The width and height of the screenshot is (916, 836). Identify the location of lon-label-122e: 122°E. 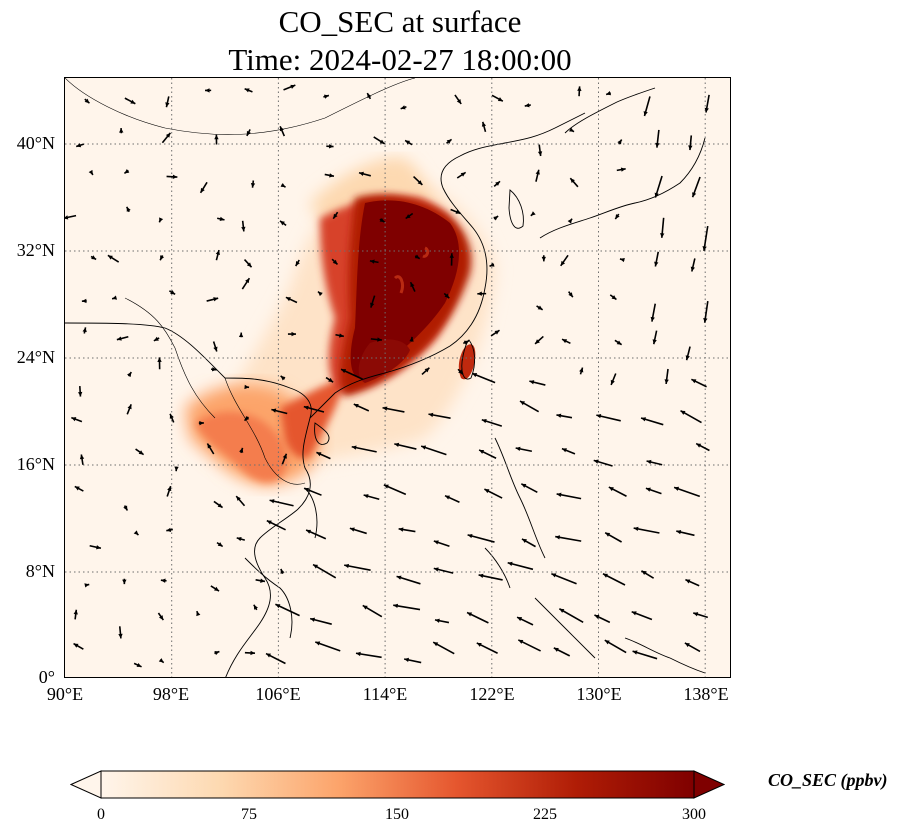
(492, 694).